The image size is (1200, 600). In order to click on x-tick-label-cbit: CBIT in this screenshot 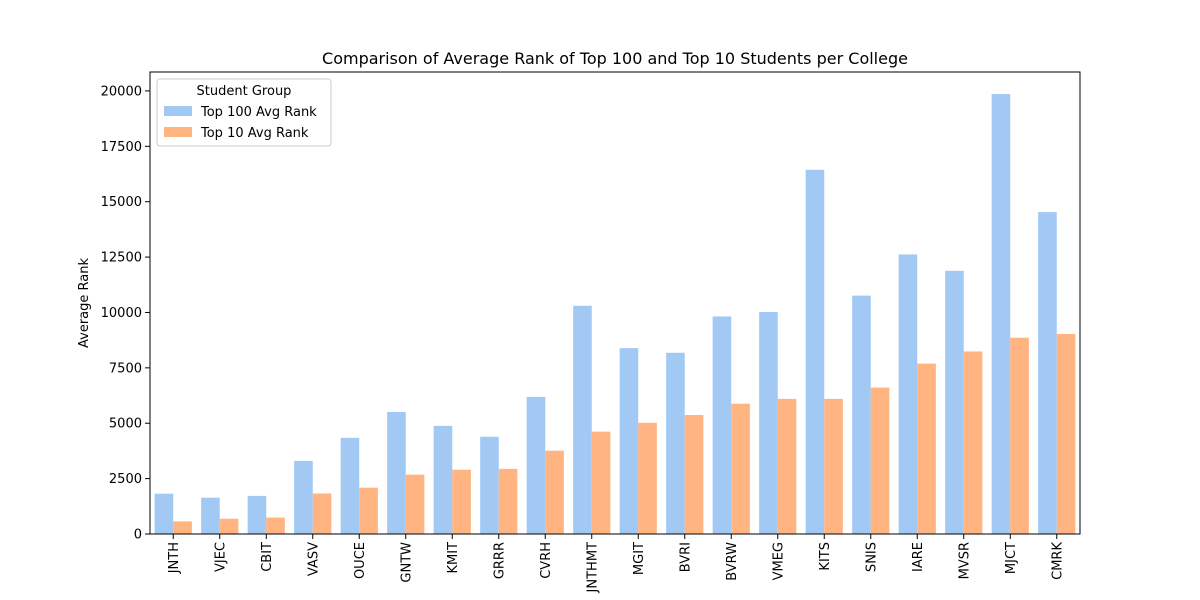, I will do `click(267, 557)`.